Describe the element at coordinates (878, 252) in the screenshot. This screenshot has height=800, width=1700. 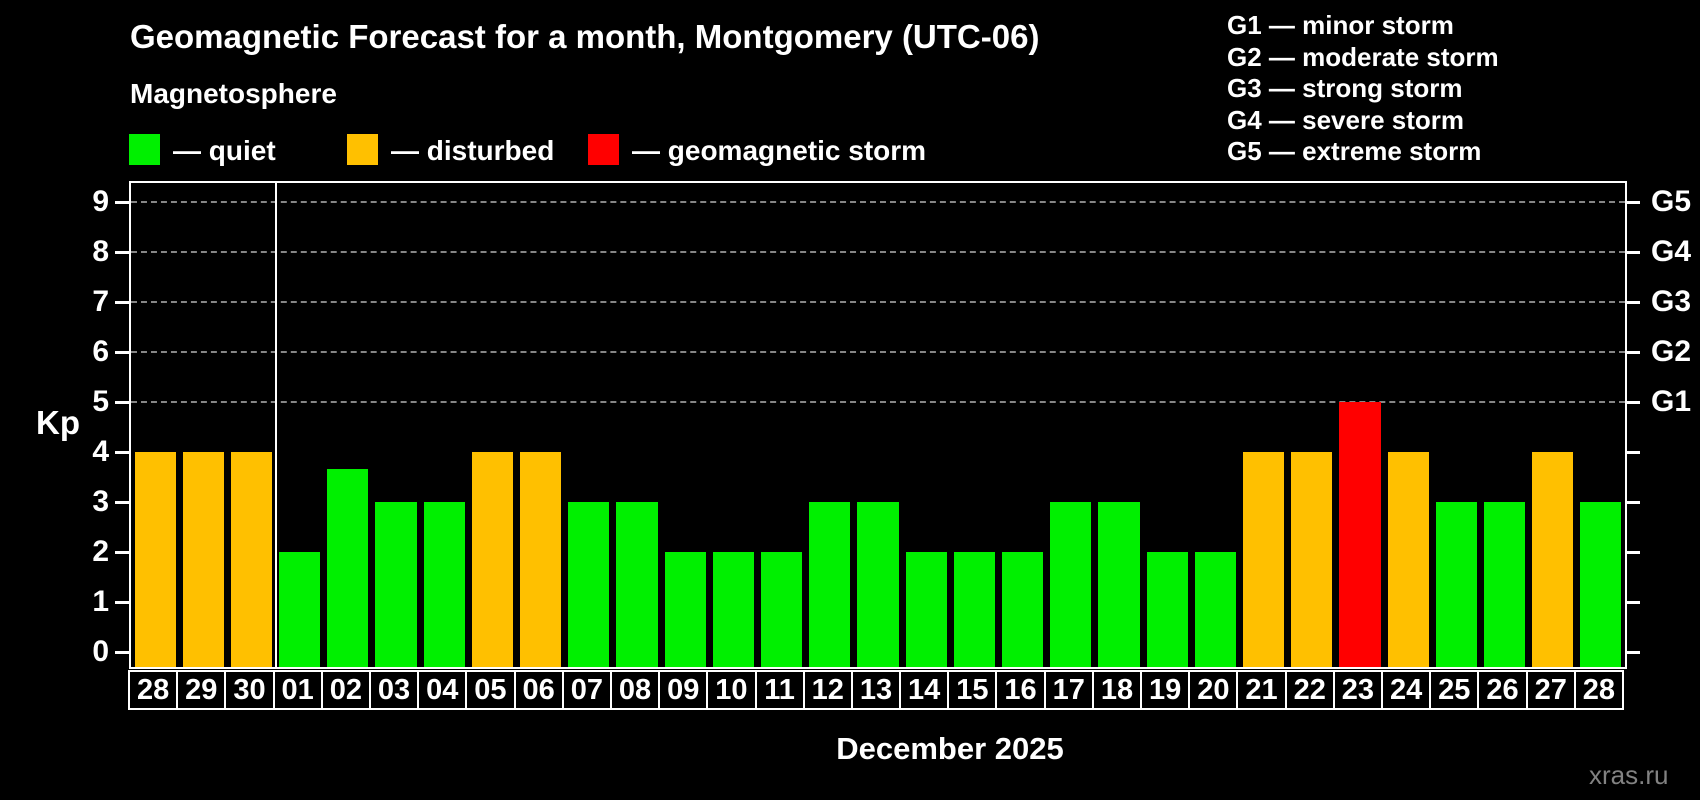
I see `gridline-kp8` at that location.